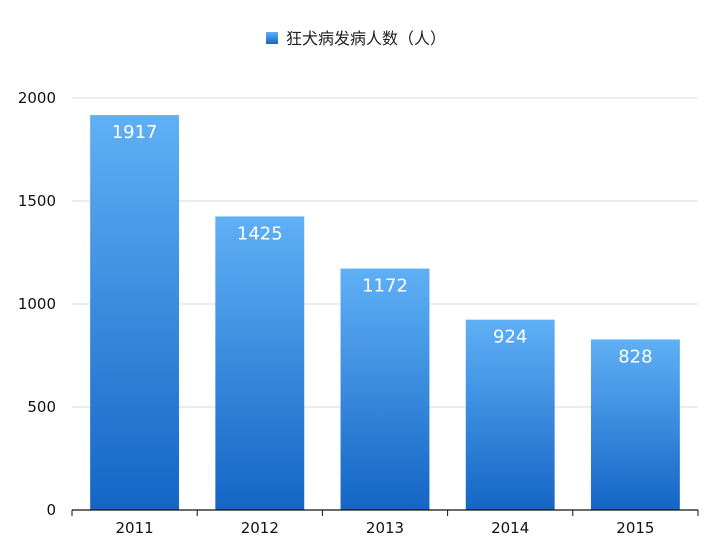 The width and height of the screenshot is (720, 547). Describe the element at coordinates (635, 356) in the screenshot. I see `bar-data-label: 828` at that location.